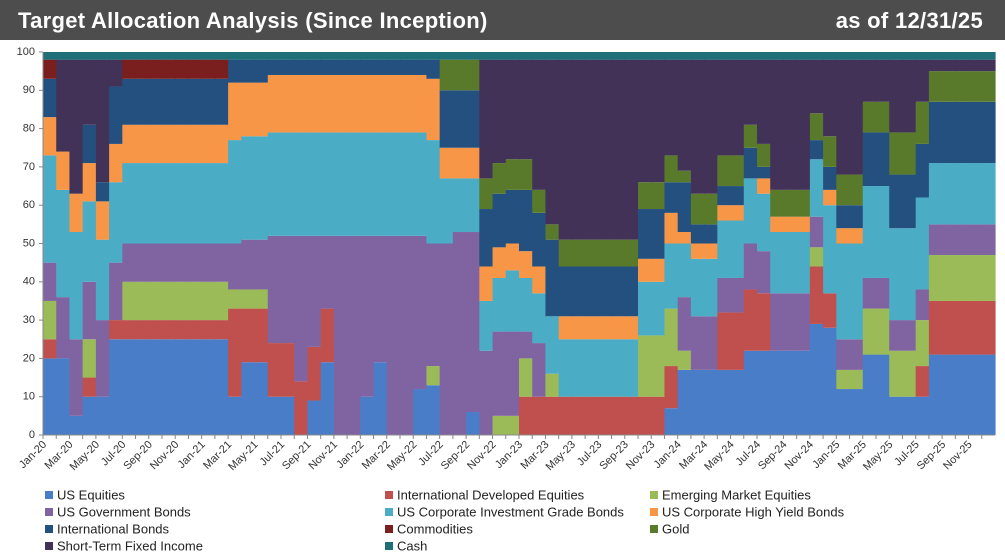 The image size is (1005, 560). I want to click on legend-label: International Bonds, so click(113, 528).